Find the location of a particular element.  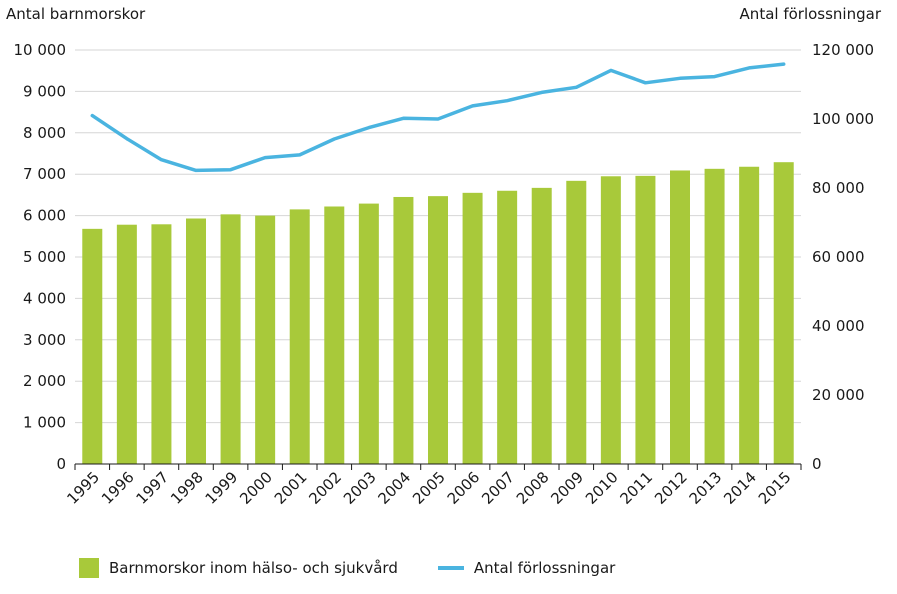

y-tick-label-left: 9 000 is located at coordinates (44, 91).